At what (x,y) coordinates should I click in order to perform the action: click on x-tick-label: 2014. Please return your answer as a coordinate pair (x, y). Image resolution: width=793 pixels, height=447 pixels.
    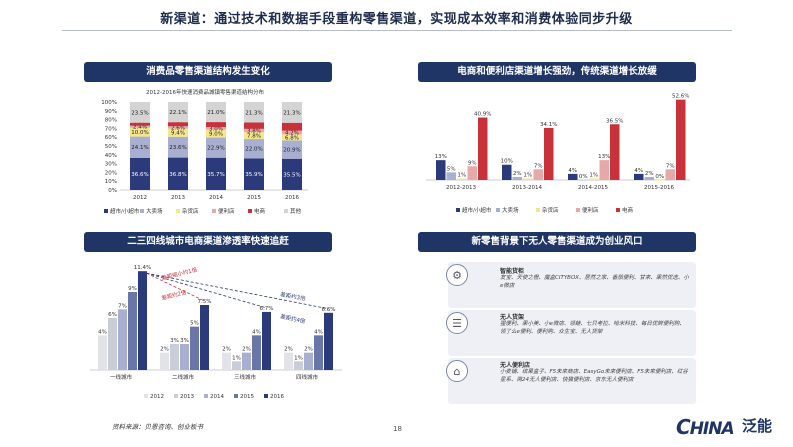
    Looking at the image, I should click on (216, 198).